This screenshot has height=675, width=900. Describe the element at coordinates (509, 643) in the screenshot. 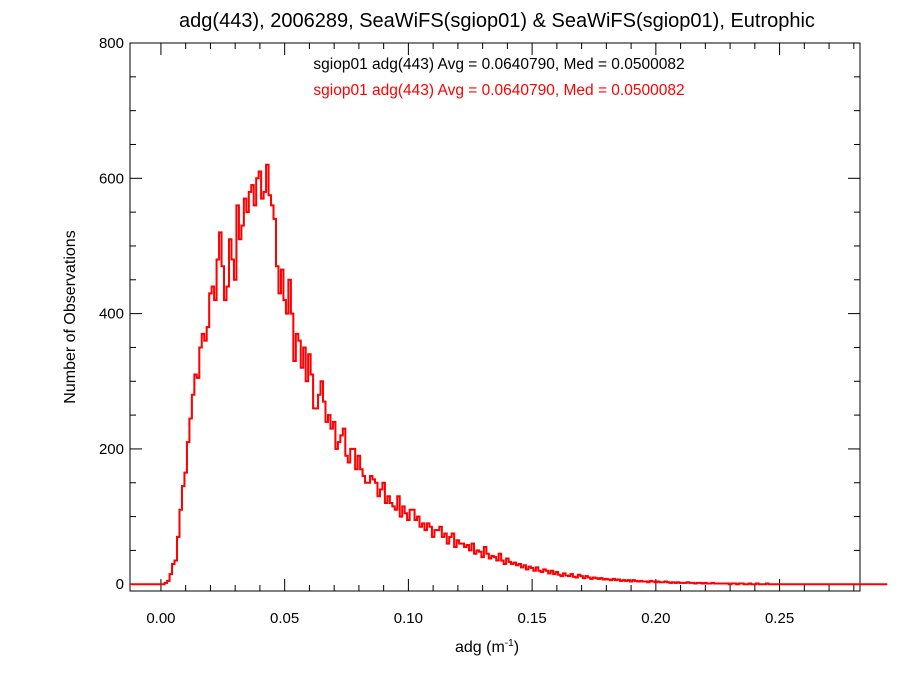

I see `x-axis-label-superscript: -1` at that location.